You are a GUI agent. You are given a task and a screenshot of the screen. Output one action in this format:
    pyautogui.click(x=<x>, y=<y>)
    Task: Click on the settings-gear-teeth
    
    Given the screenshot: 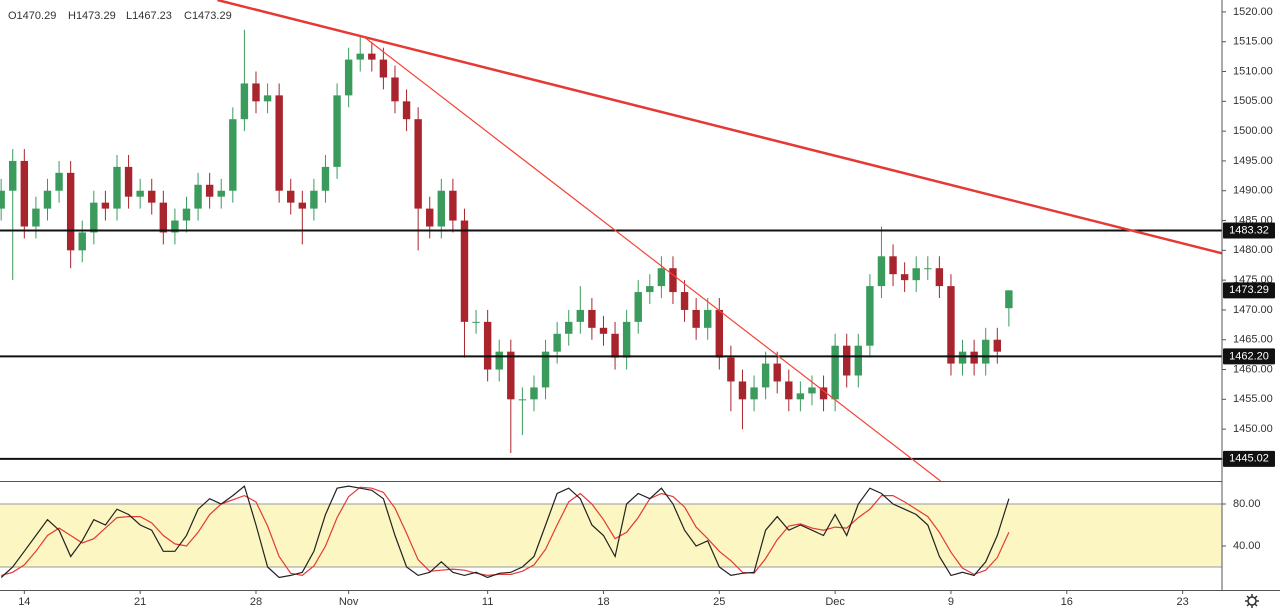 What is the action you would take?
    pyautogui.click(x=1252, y=601)
    